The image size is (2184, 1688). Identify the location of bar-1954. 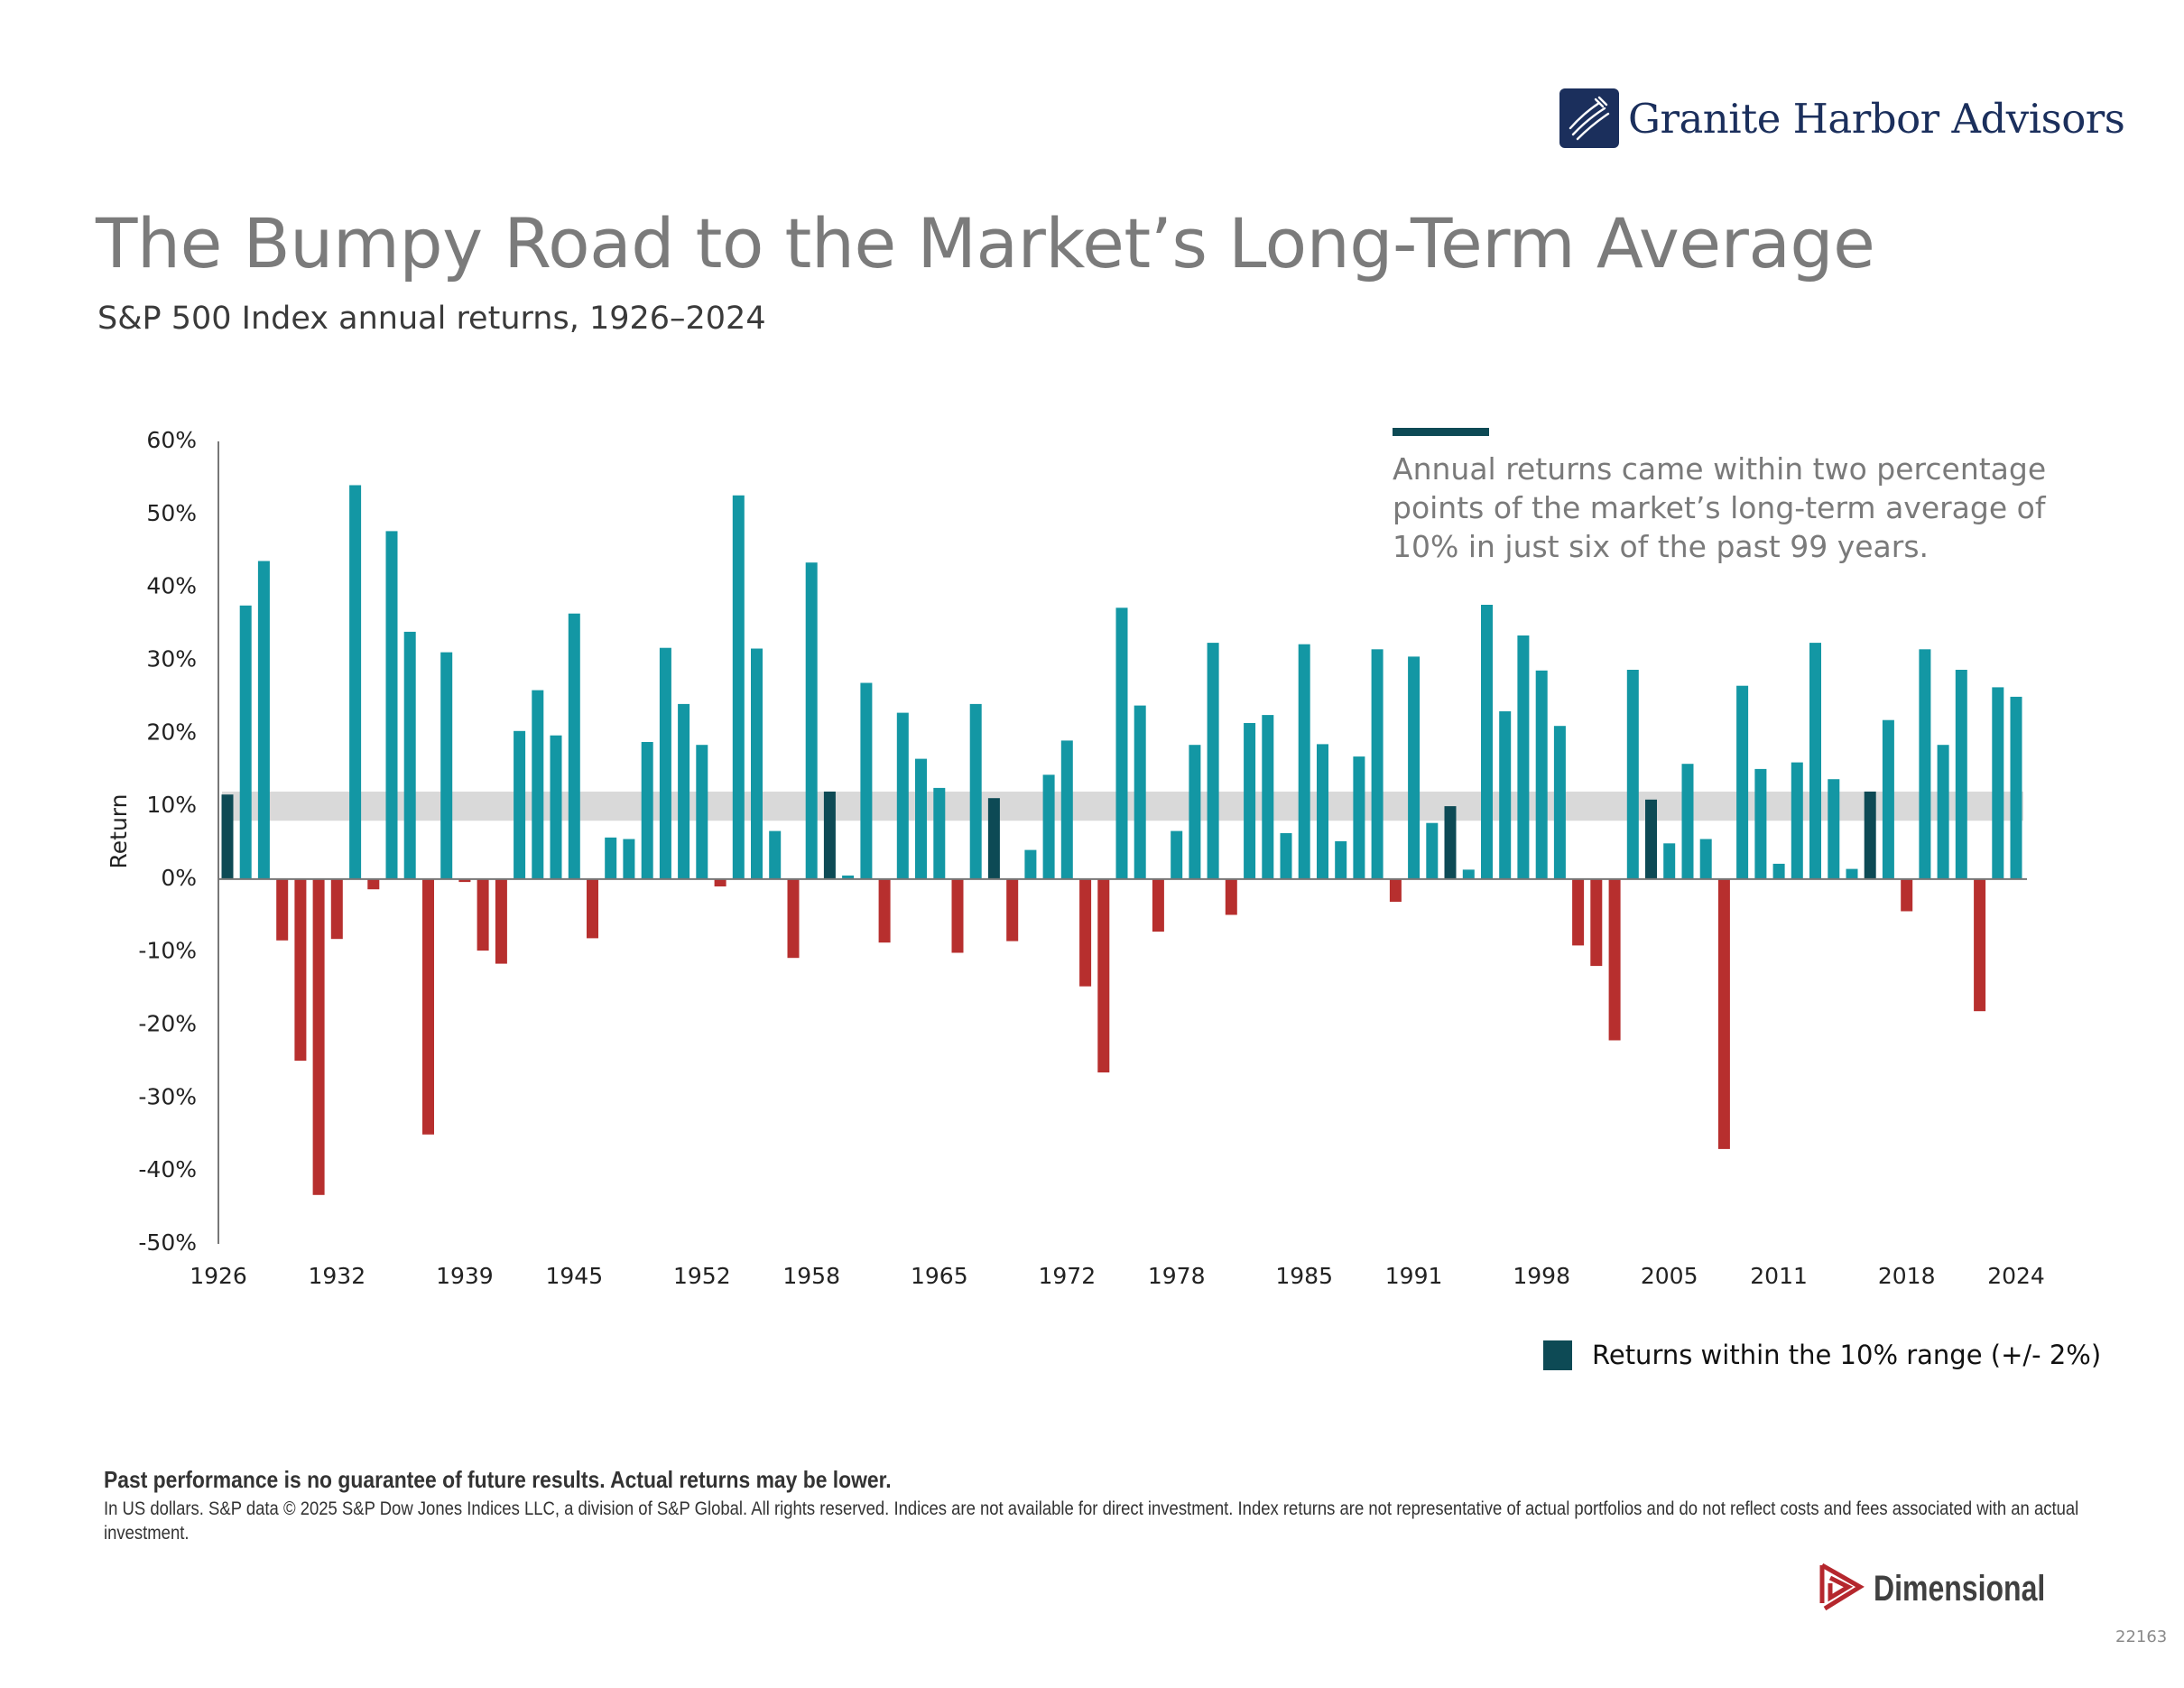
(738, 687).